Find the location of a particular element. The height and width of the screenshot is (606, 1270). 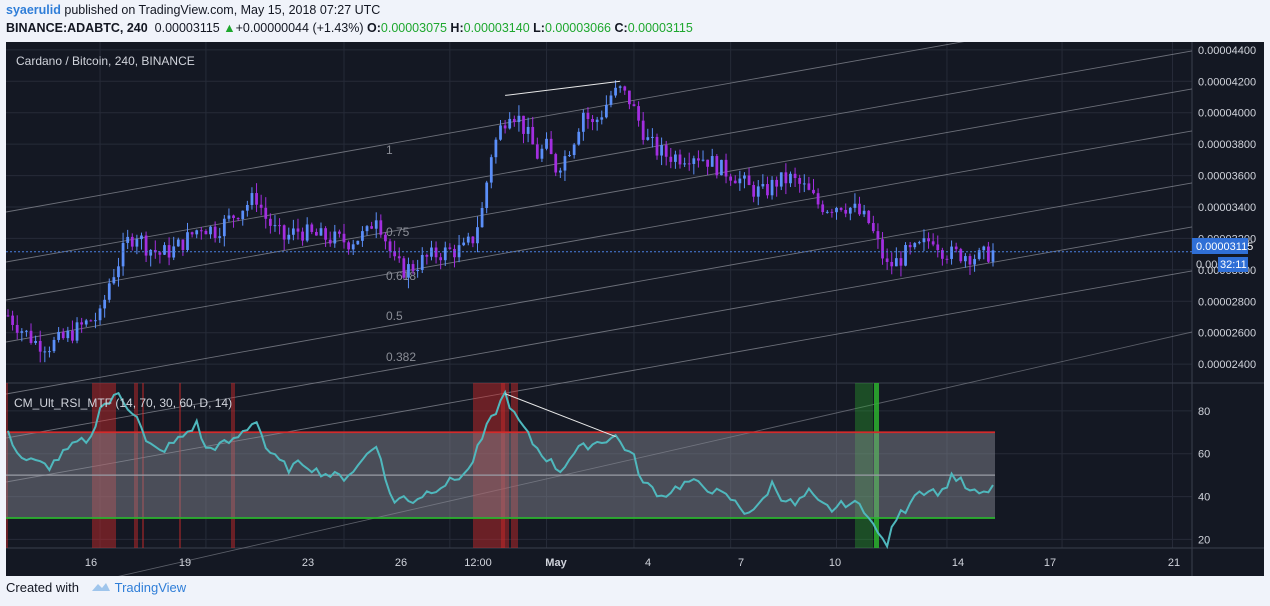

author-link: syaerulid is located at coordinates (33, 10).